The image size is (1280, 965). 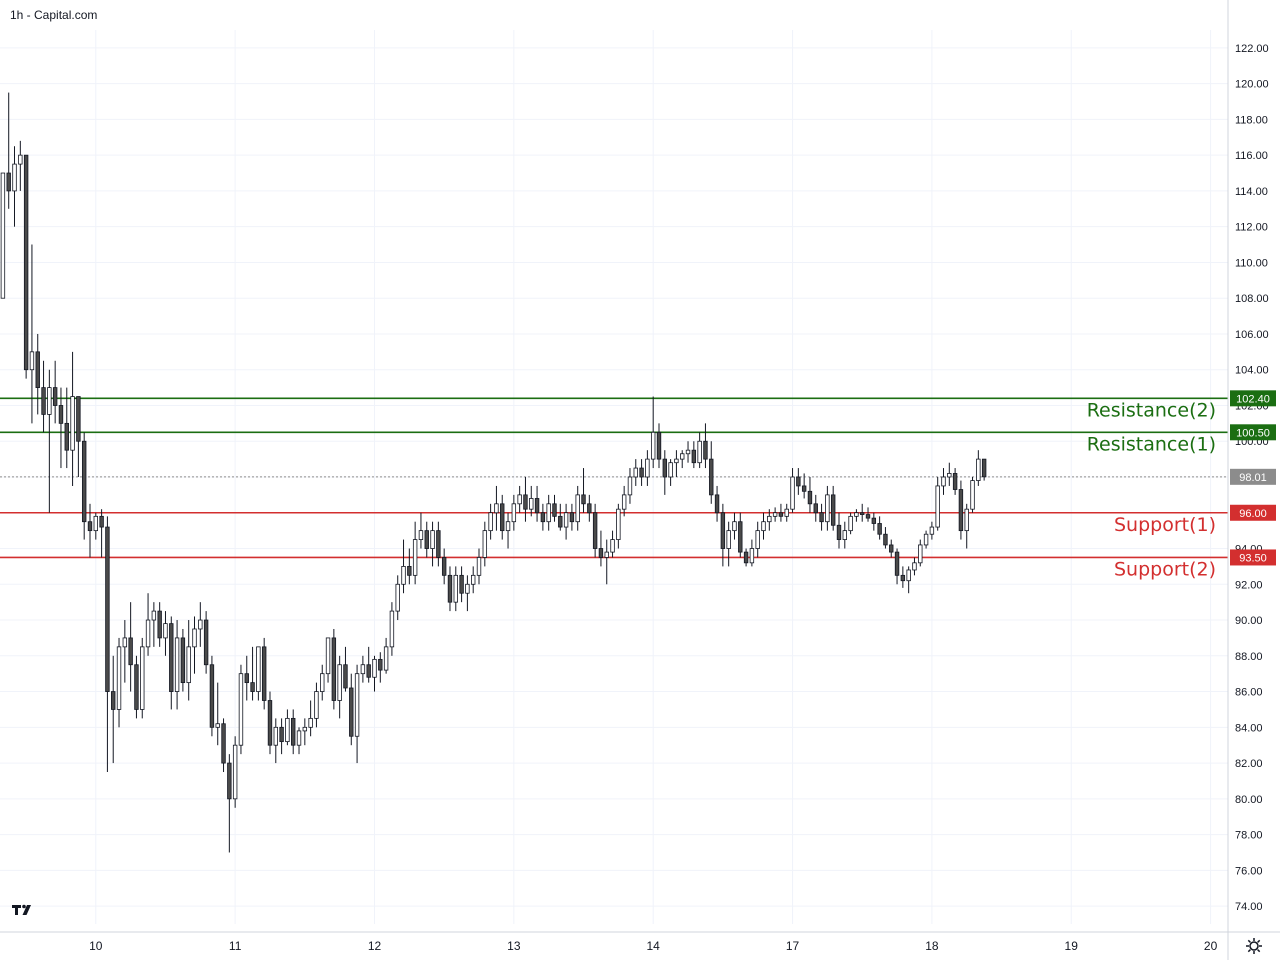 I want to click on x-tick-label: 17, so click(x=793, y=946).